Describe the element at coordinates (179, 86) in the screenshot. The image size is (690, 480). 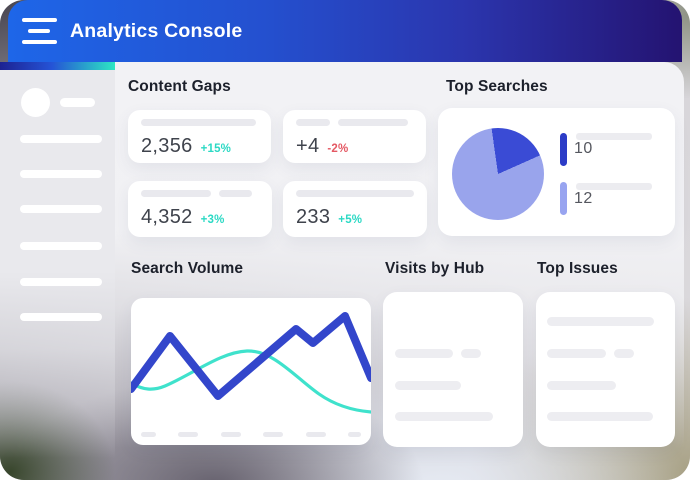
I see `content-gaps-heading: Content Gaps` at that location.